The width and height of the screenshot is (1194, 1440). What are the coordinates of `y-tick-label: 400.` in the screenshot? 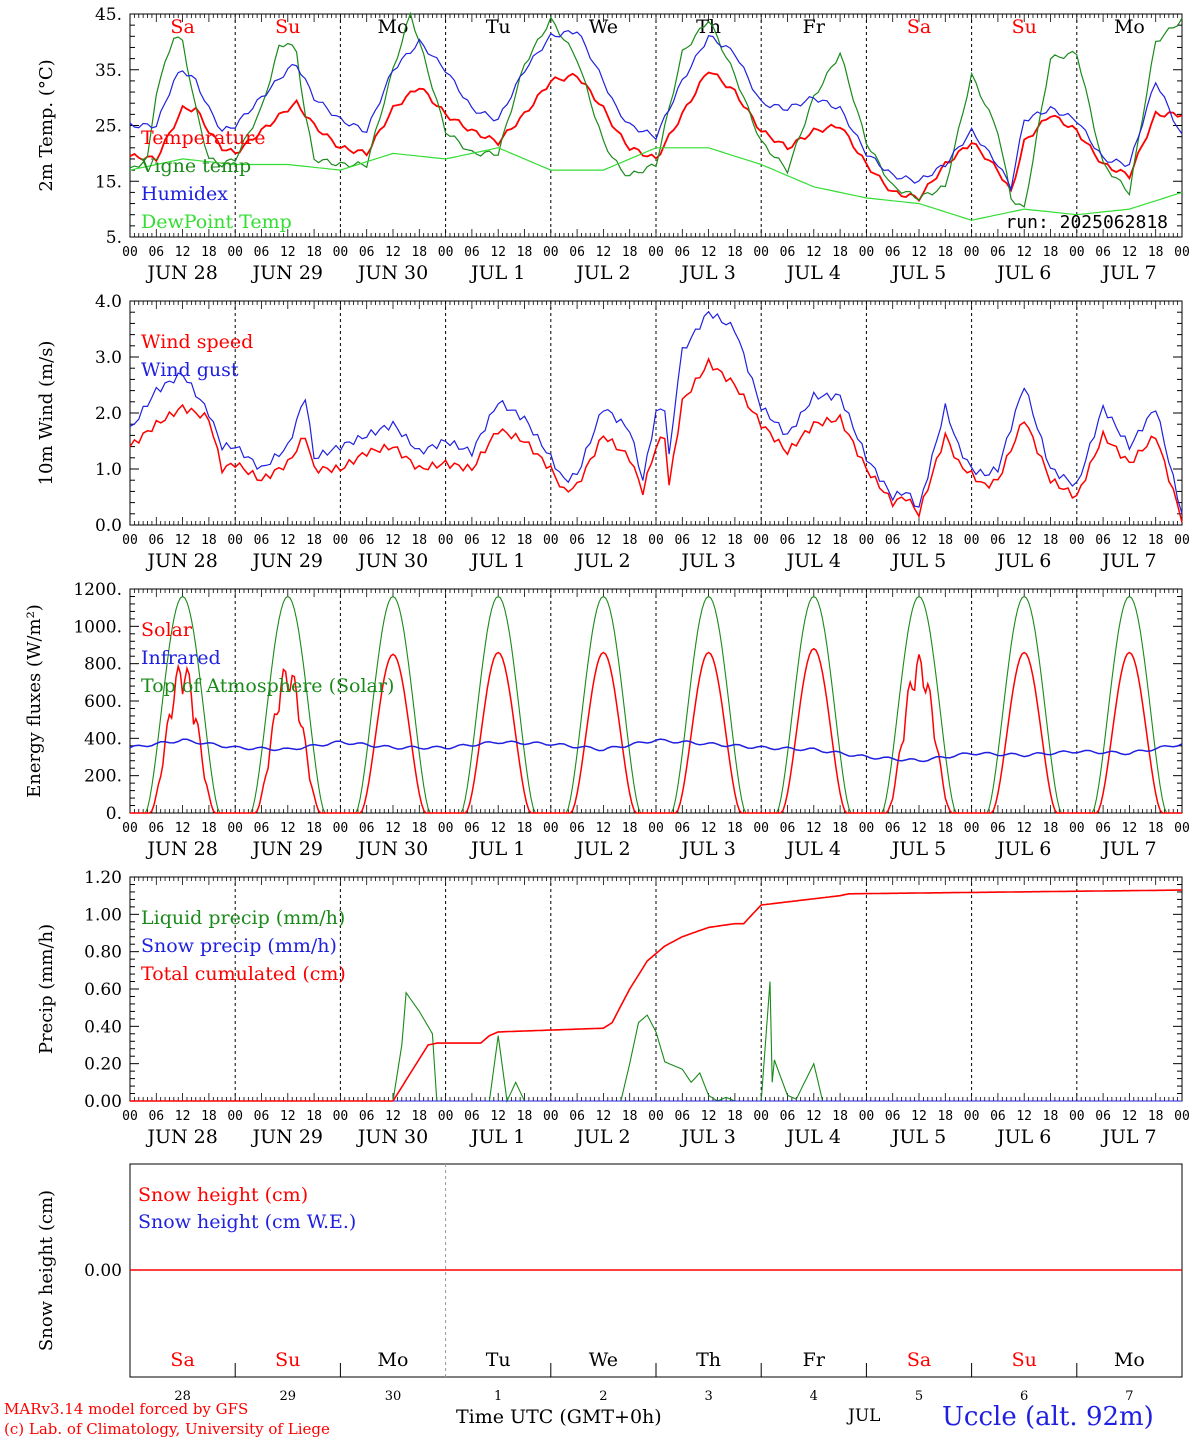 It's located at (103, 739).